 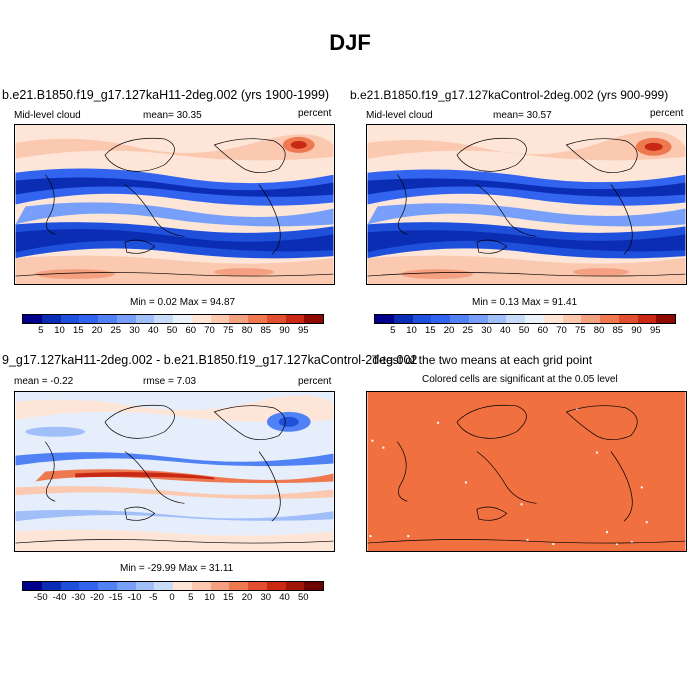 What do you see at coordinates (115, 597) in the screenshot?
I see `colorbar-tick-label: -15` at bounding box center [115, 597].